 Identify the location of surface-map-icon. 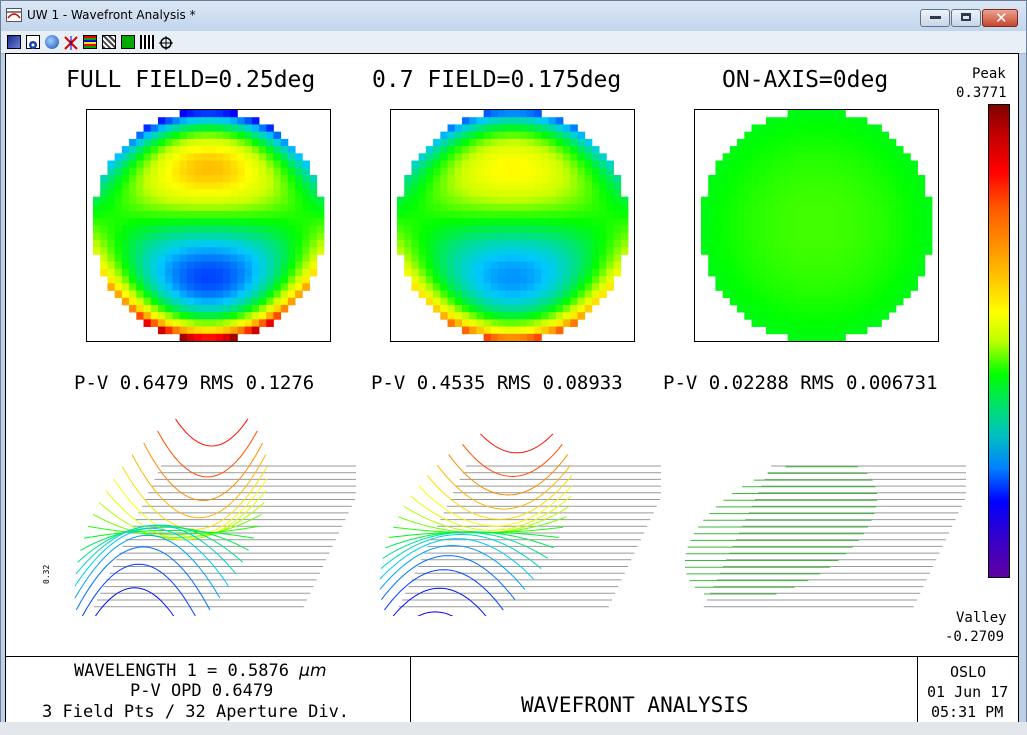
(14, 42).